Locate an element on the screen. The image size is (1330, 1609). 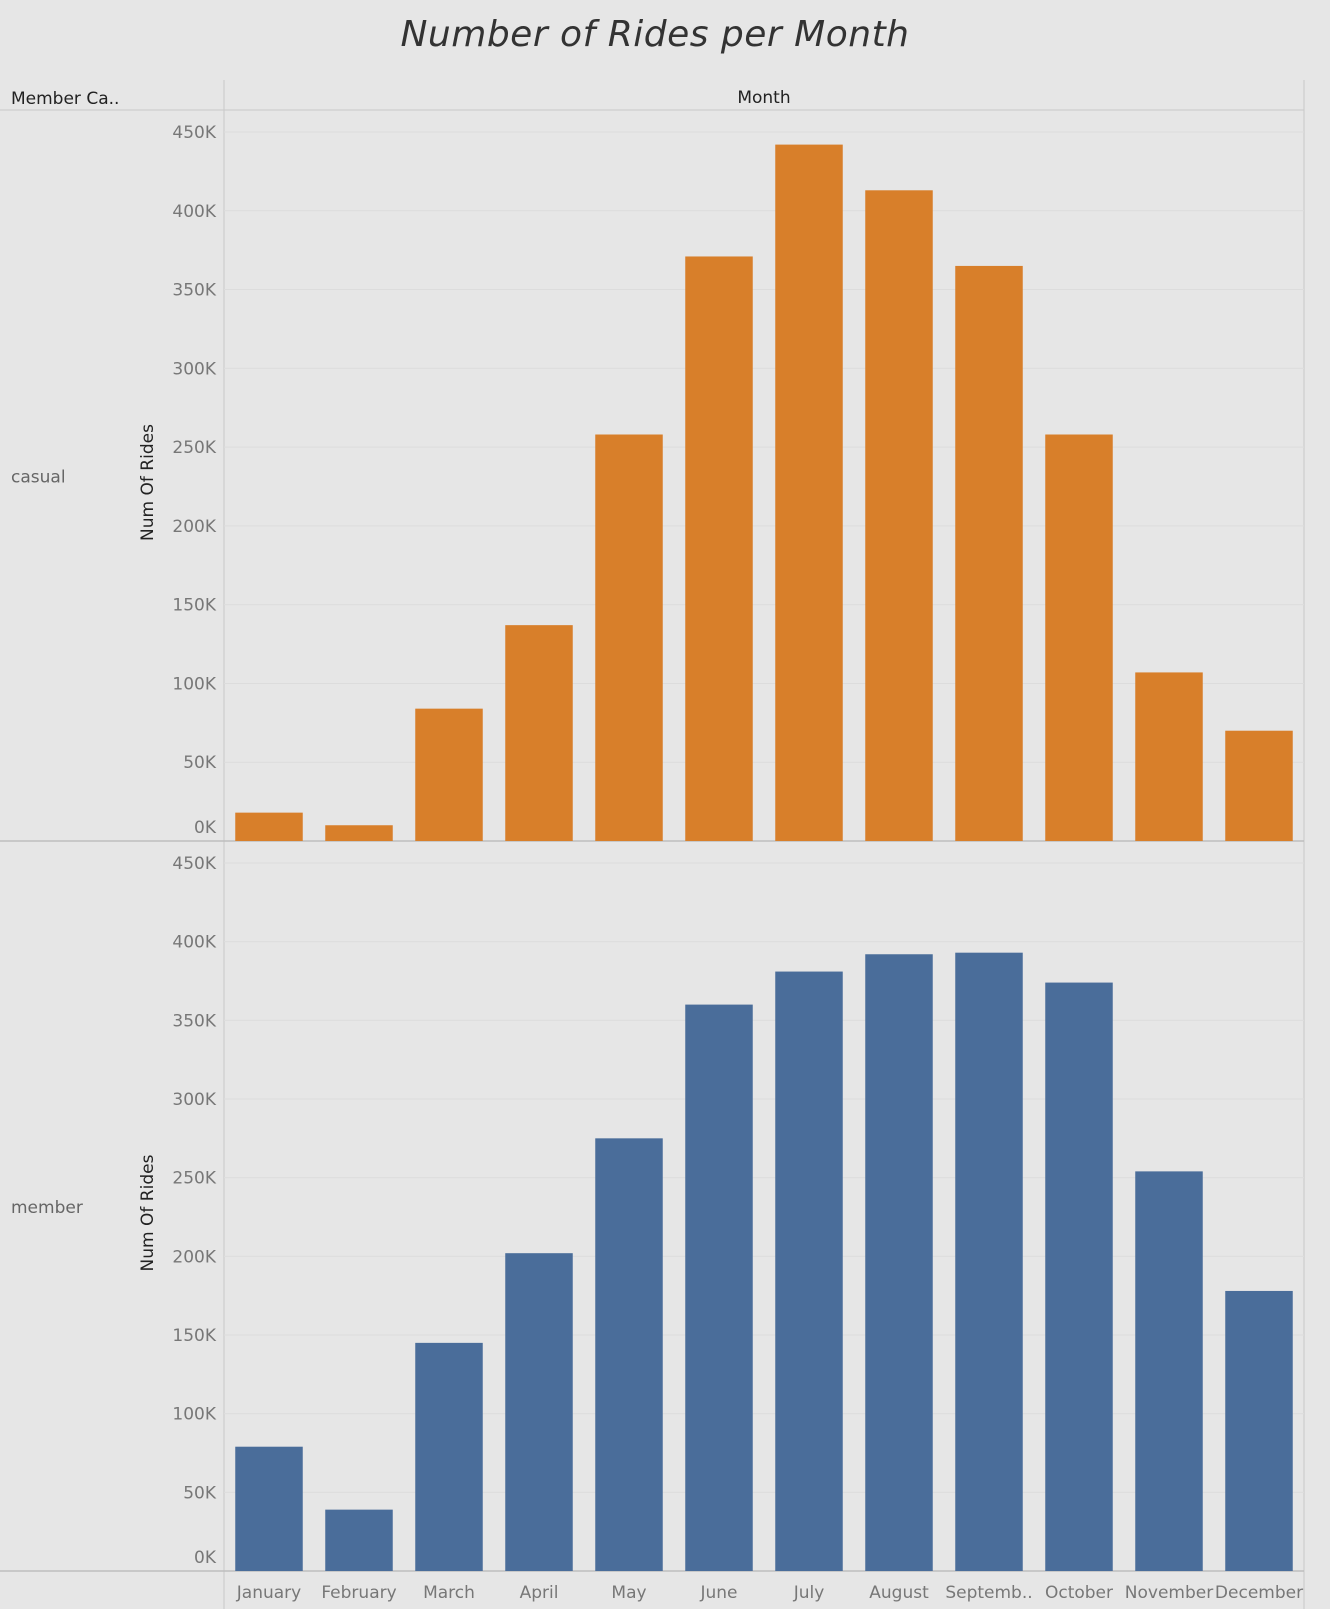
bar-member-june is located at coordinates (719, 1287).